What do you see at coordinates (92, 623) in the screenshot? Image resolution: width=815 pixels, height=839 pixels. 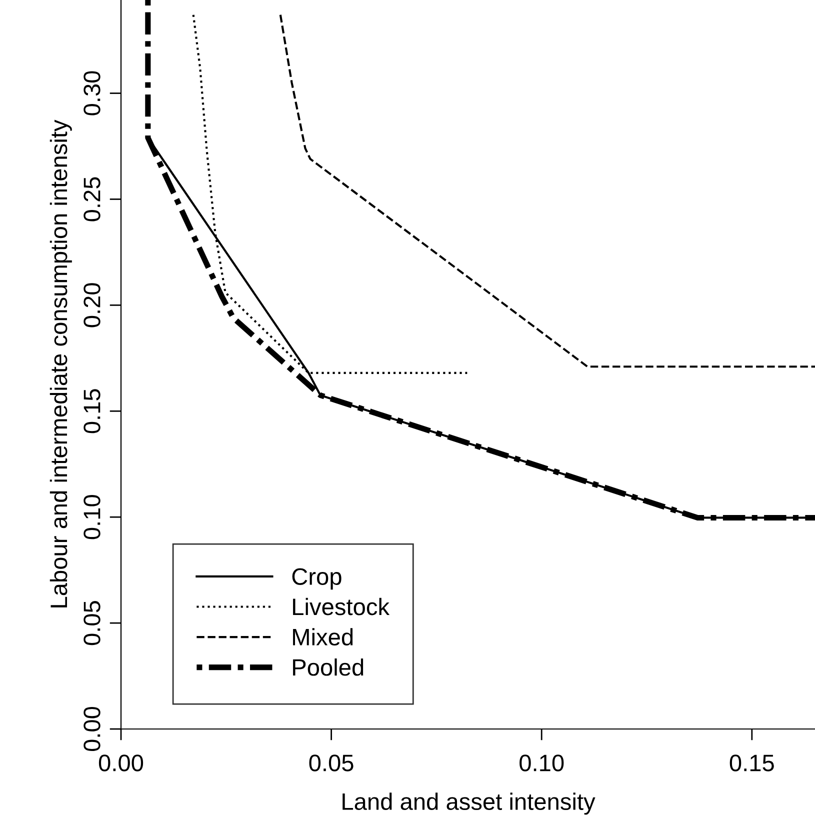 I see `y-tick-label: 0.05` at bounding box center [92, 623].